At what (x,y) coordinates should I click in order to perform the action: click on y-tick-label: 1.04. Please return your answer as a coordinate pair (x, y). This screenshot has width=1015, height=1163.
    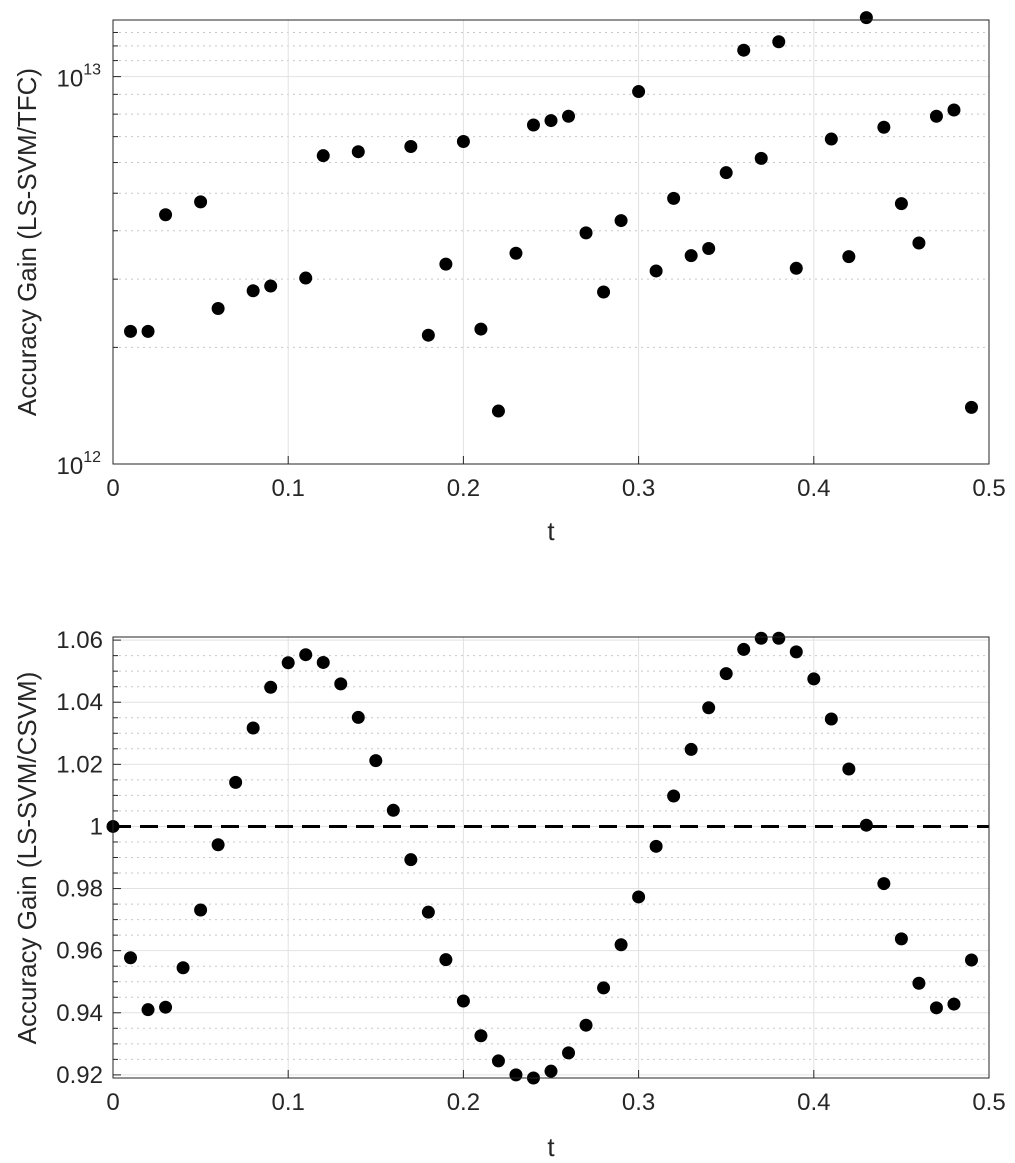
    Looking at the image, I should click on (79, 702).